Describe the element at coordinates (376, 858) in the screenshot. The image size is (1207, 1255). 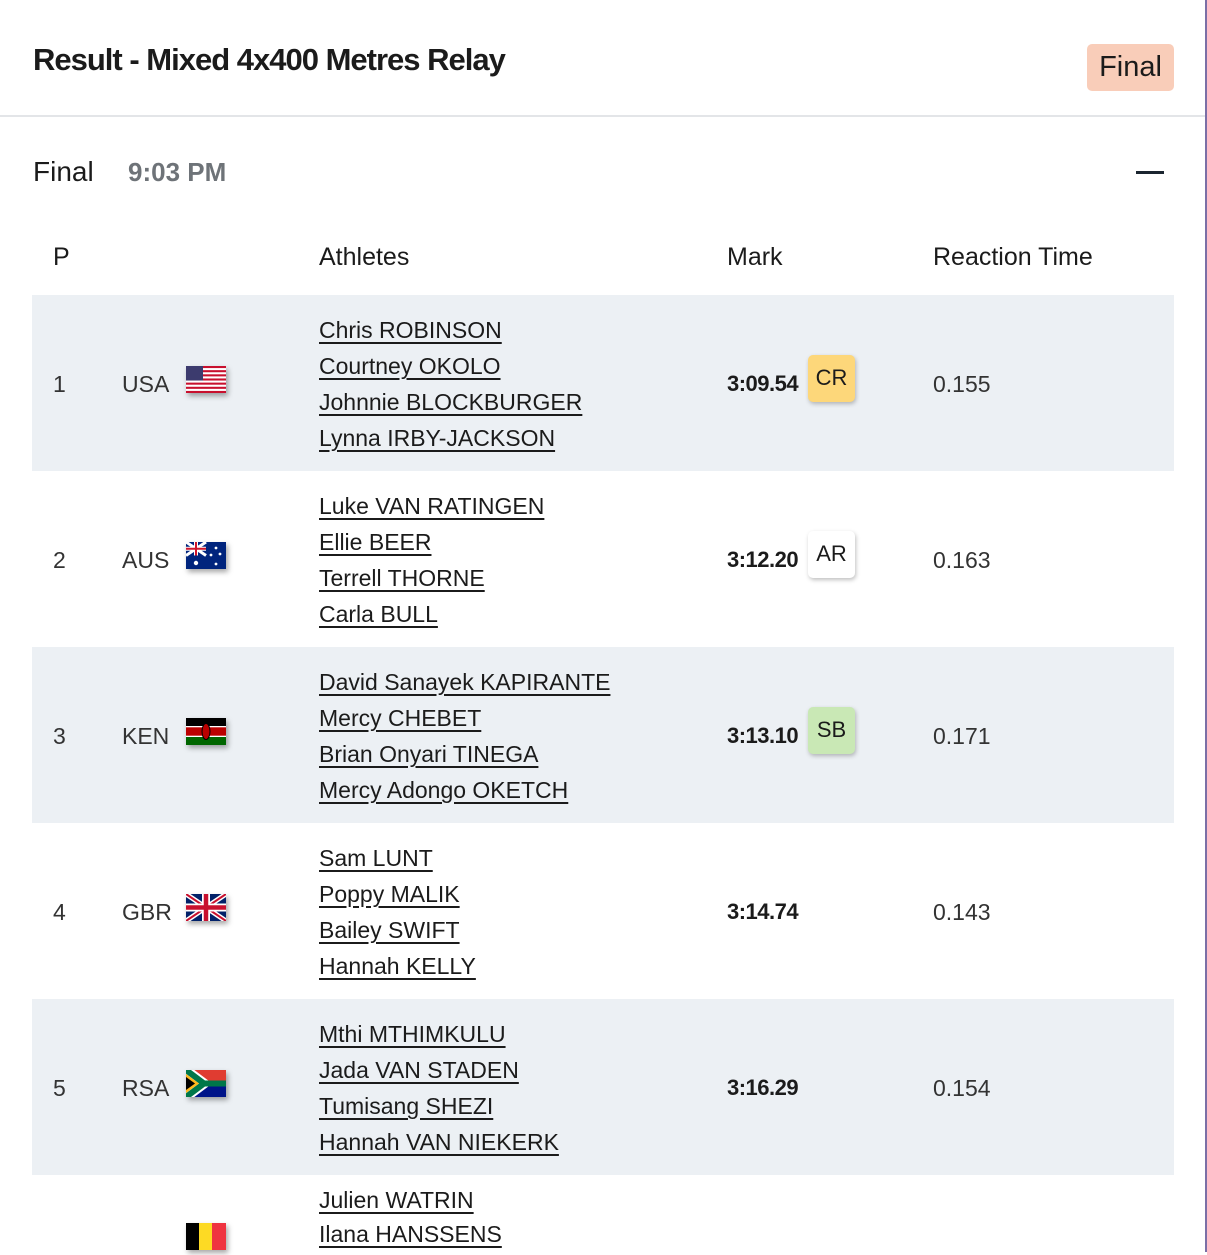
I see `athlete-link: Sam LUNT` at that location.